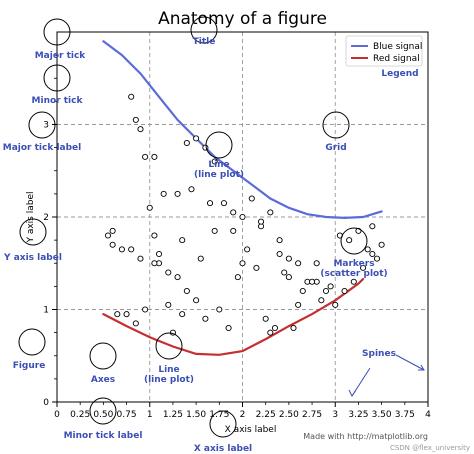 The width and height of the screenshot is (474, 454). Describe the element at coordinates (243, 415) in the screenshot. I see `x-major-tick-label: 2` at that location.